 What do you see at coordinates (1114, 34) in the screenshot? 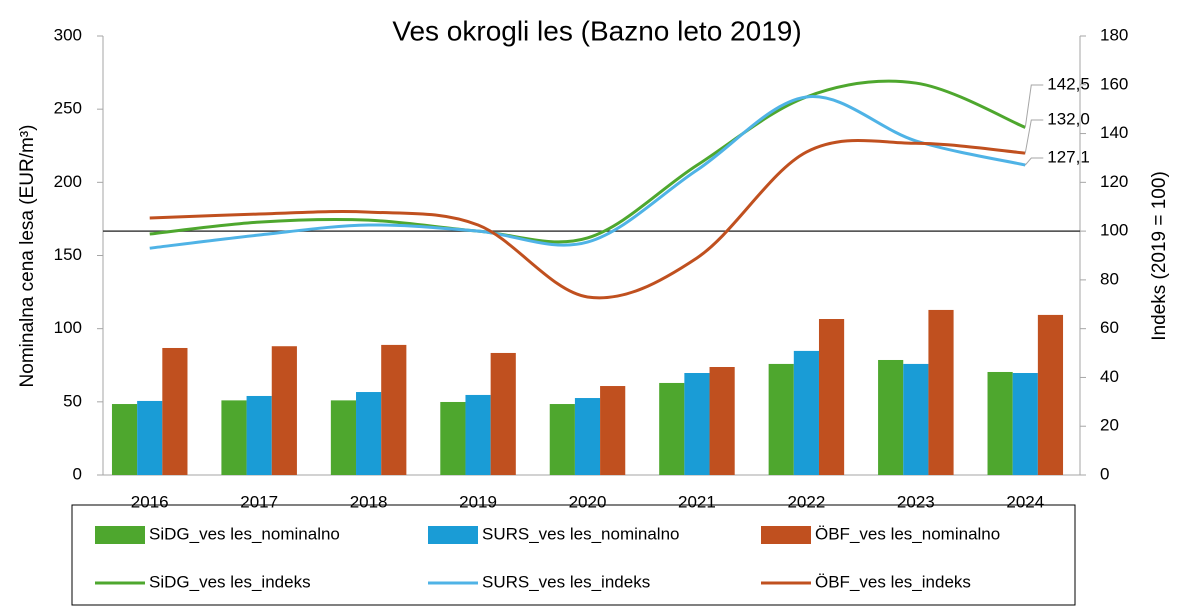
I see `y2-tick-label: 180` at bounding box center [1114, 34].